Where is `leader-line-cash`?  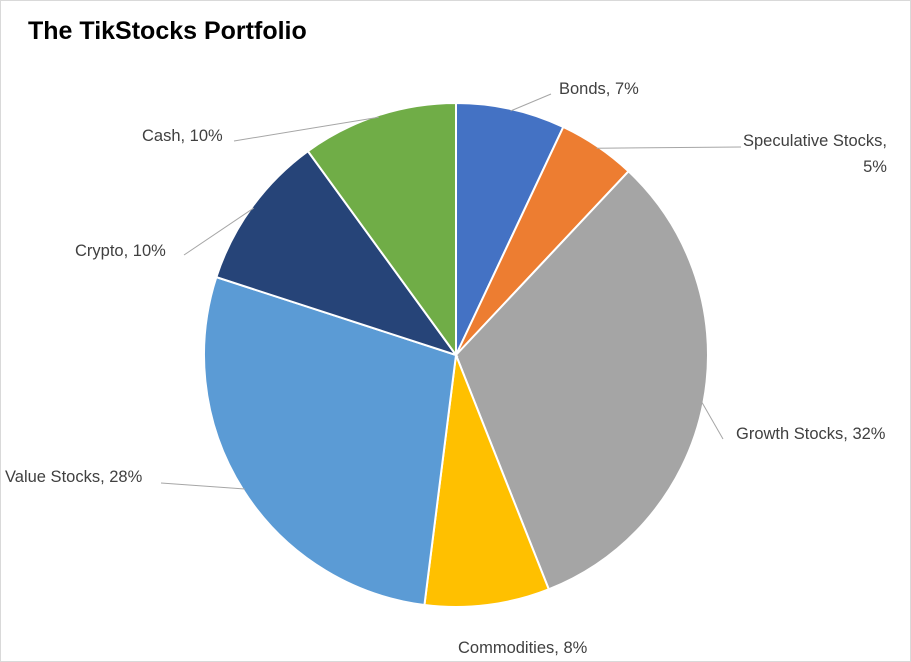
leader-line-cash is located at coordinates (306, 129).